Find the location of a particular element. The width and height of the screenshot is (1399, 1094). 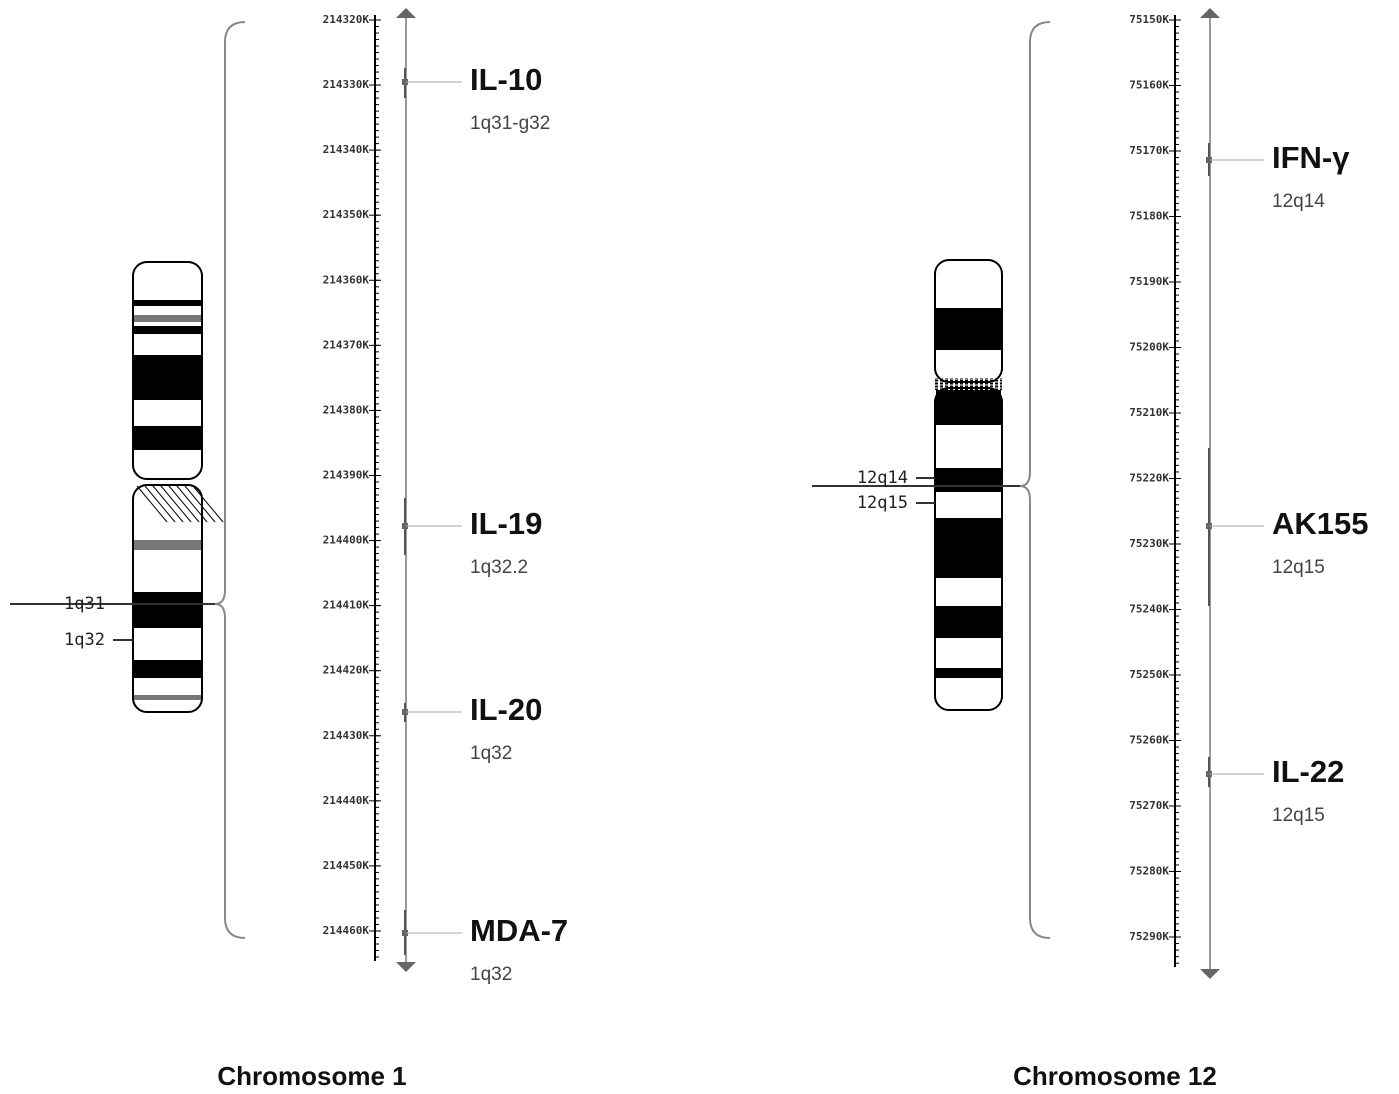

gene-location: 12q14 is located at coordinates (1298, 201).